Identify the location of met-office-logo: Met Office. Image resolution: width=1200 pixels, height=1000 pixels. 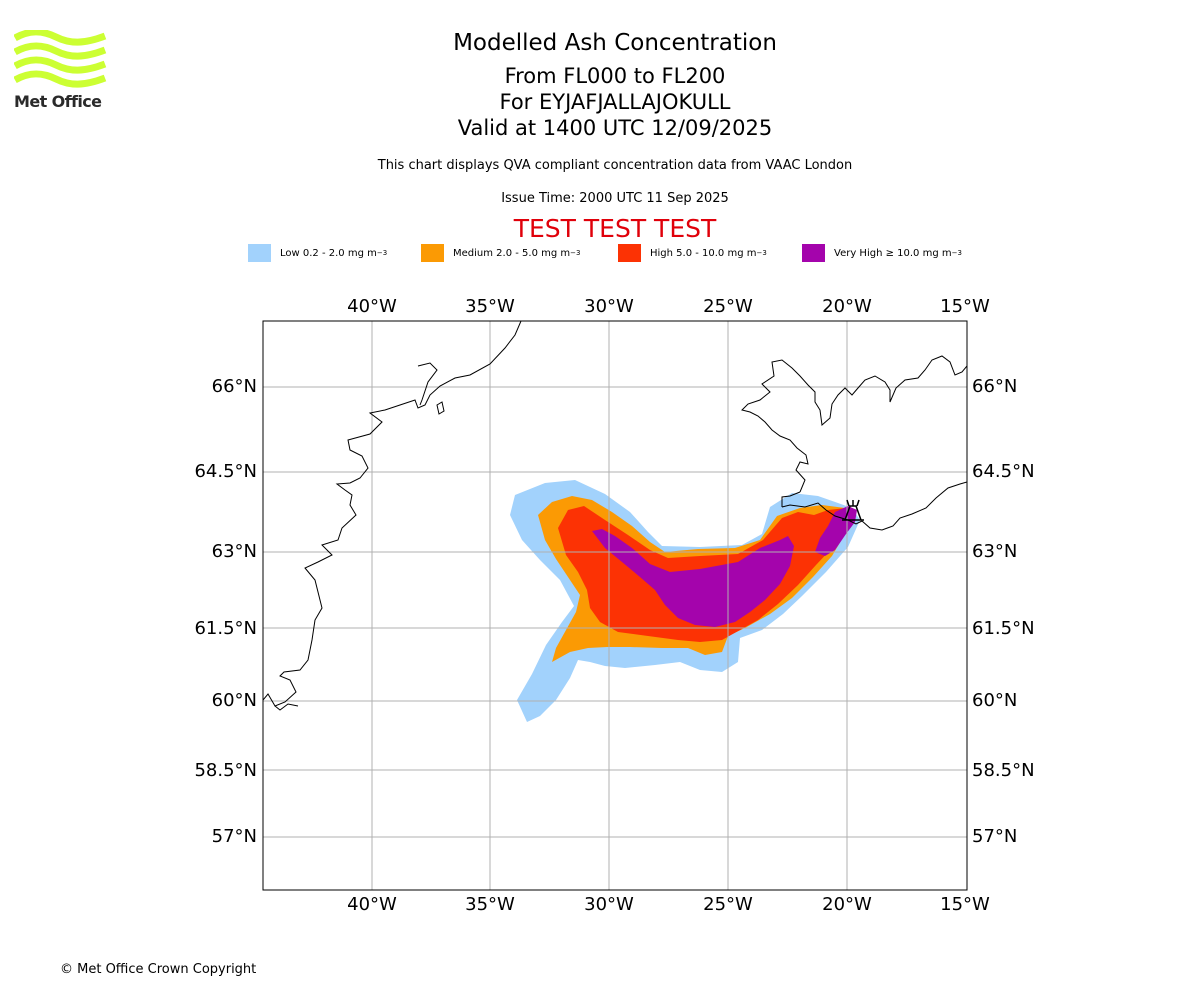
(61, 70).